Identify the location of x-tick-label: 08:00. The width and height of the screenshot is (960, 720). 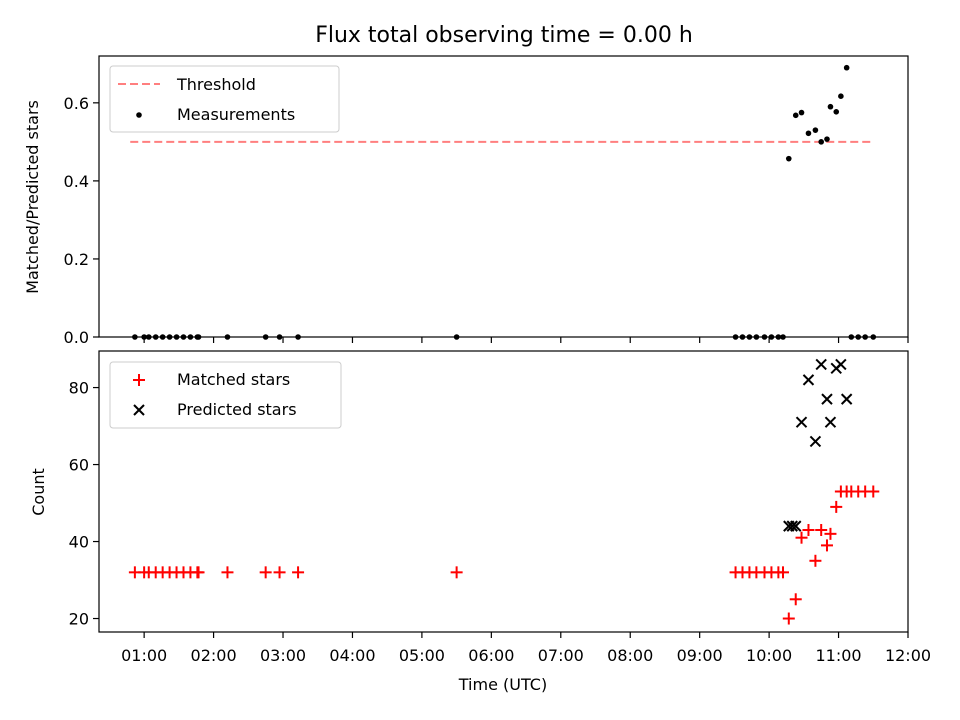
(630, 655).